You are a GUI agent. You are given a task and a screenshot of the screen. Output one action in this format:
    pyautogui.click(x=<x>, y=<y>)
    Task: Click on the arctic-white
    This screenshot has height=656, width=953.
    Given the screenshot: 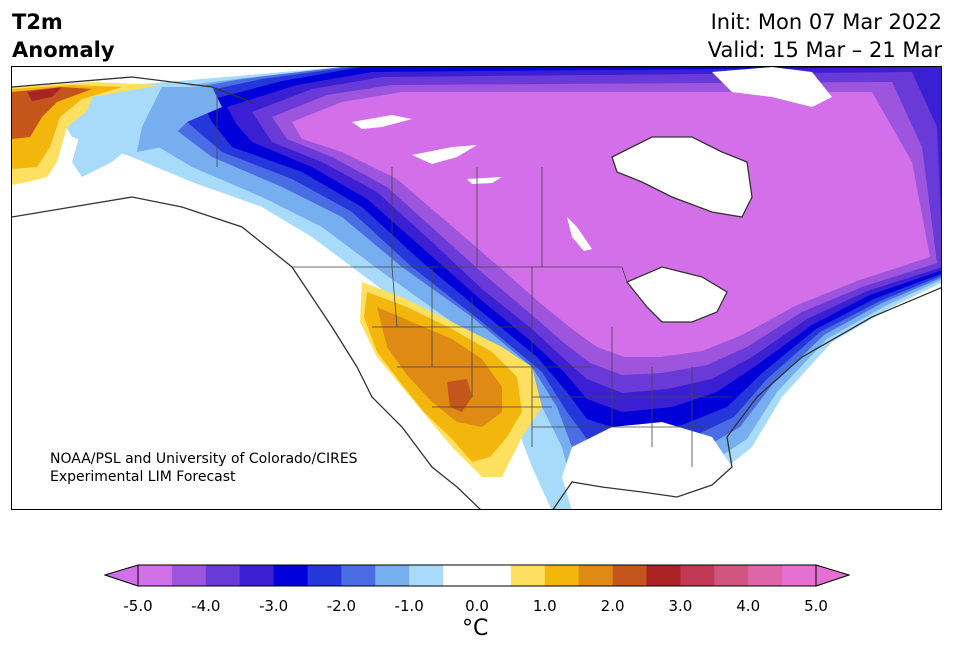 What is the action you would take?
    pyautogui.click(x=772, y=87)
    